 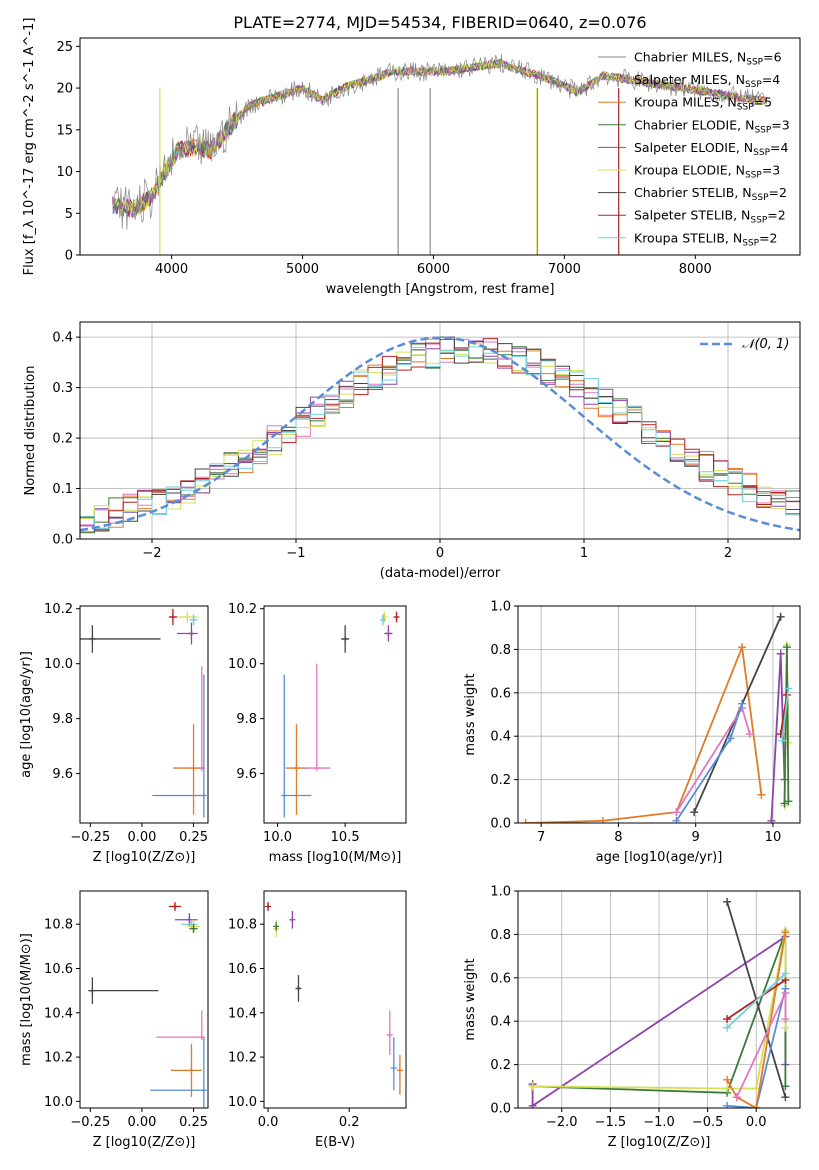 What do you see at coordinates (611, 1122) in the screenshot?
I see `x-tick-label: −1.5` at bounding box center [611, 1122].